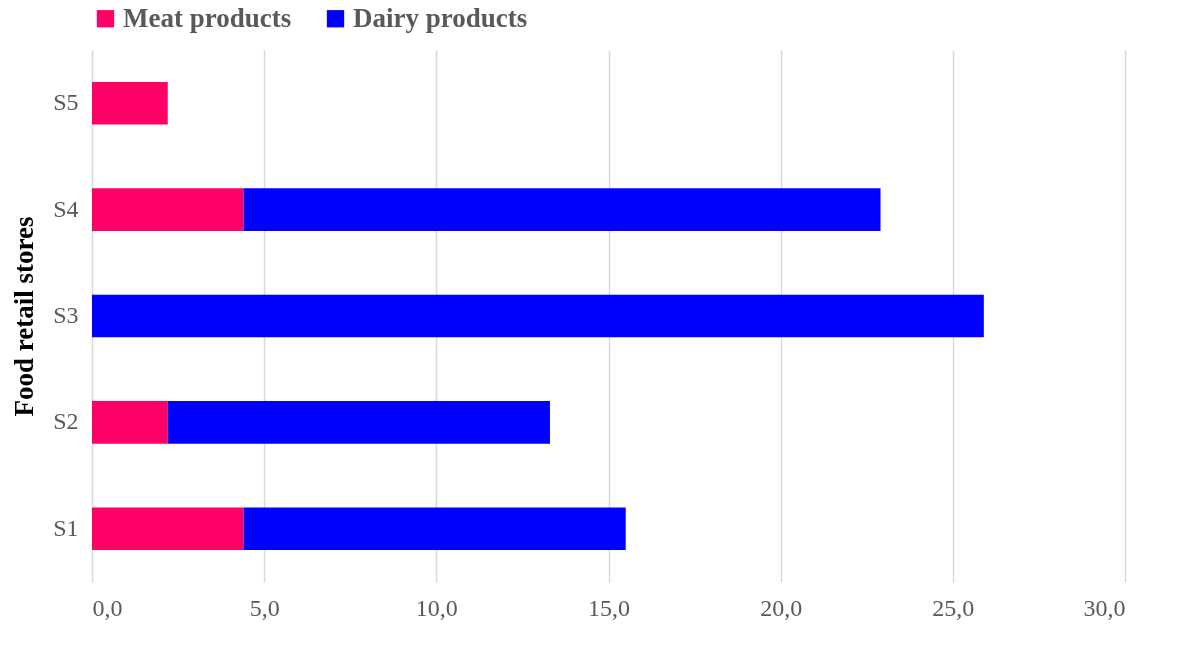  Describe the element at coordinates (264, 607) in the screenshot. I see `x-tick-label: 5,0` at that location.